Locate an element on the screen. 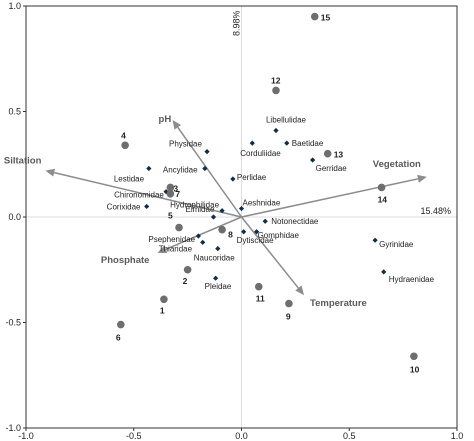 The width and height of the screenshot is (474, 441). y-tick-label: 0.5 is located at coordinates (14, 112).